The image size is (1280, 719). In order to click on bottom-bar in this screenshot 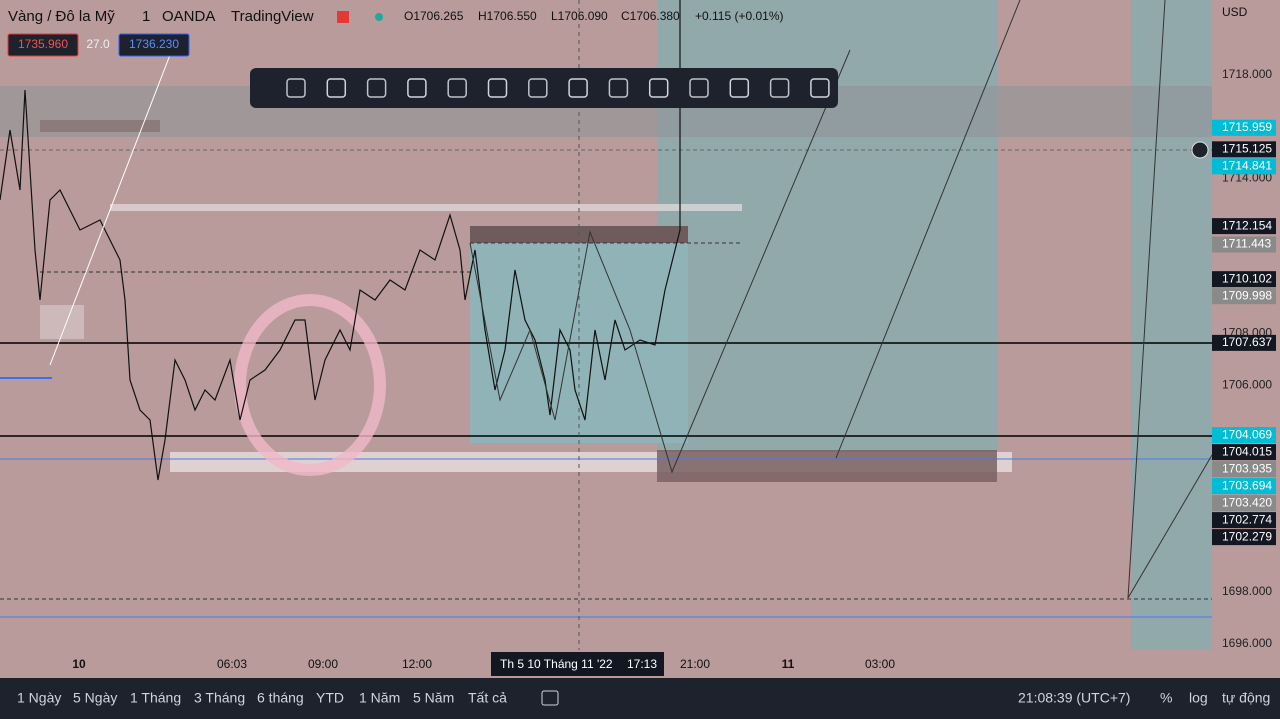, I will do `click(640, 698)`.